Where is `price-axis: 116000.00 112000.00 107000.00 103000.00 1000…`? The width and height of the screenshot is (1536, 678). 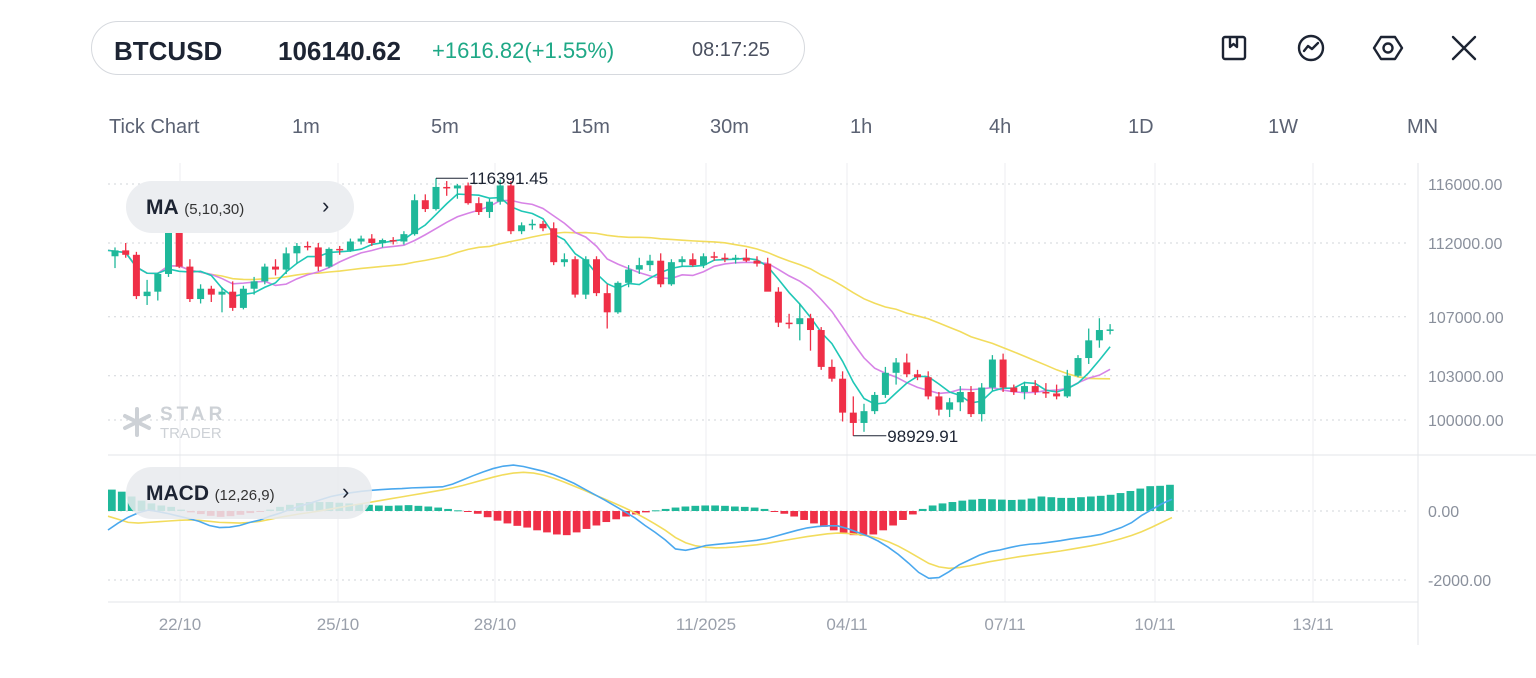
price-axis: 116000.00 112000.00 107000.00 103000.00 1000… is located at coordinates (1466, 383).